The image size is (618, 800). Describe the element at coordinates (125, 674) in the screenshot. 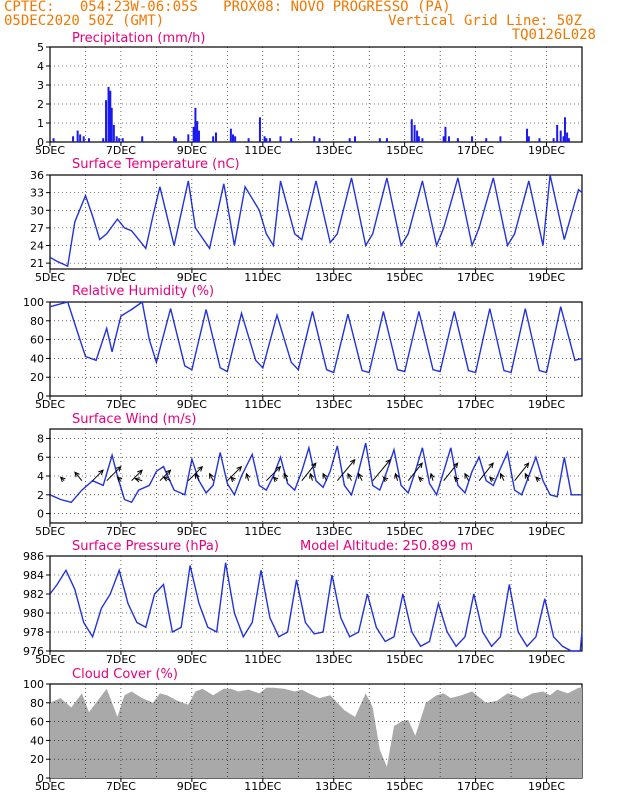

I see `panel-title: Cloud Cover (%)` at that location.